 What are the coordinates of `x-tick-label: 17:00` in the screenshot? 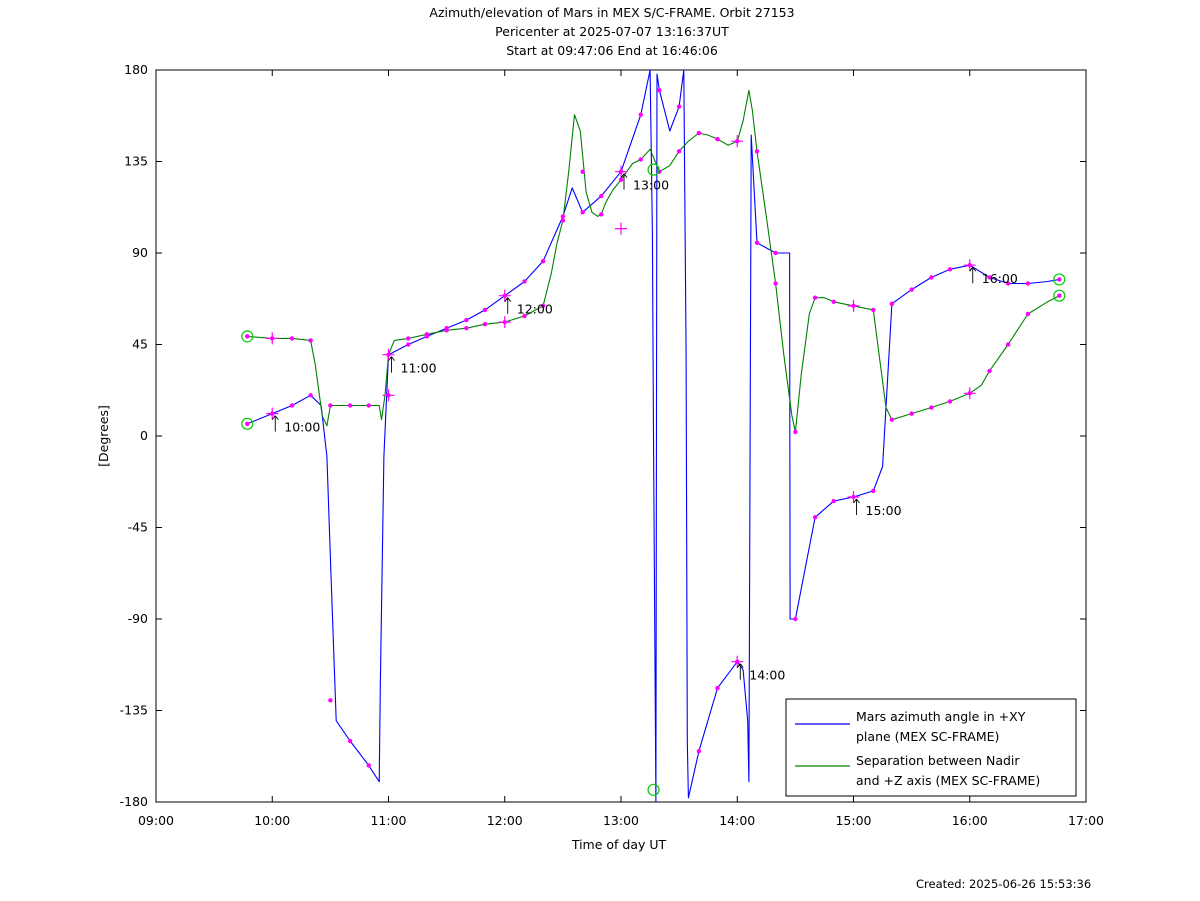 It's located at (1086, 820).